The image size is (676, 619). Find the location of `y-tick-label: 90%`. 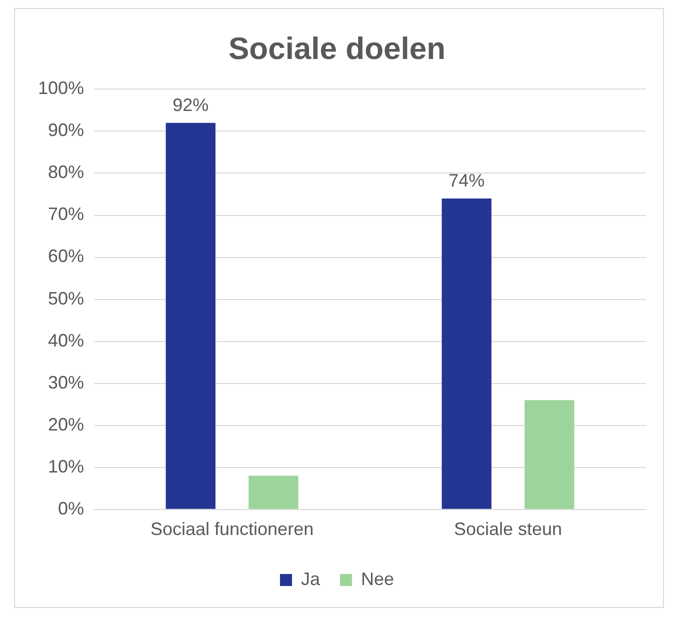

y-tick-label: 90% is located at coordinates (66, 130).